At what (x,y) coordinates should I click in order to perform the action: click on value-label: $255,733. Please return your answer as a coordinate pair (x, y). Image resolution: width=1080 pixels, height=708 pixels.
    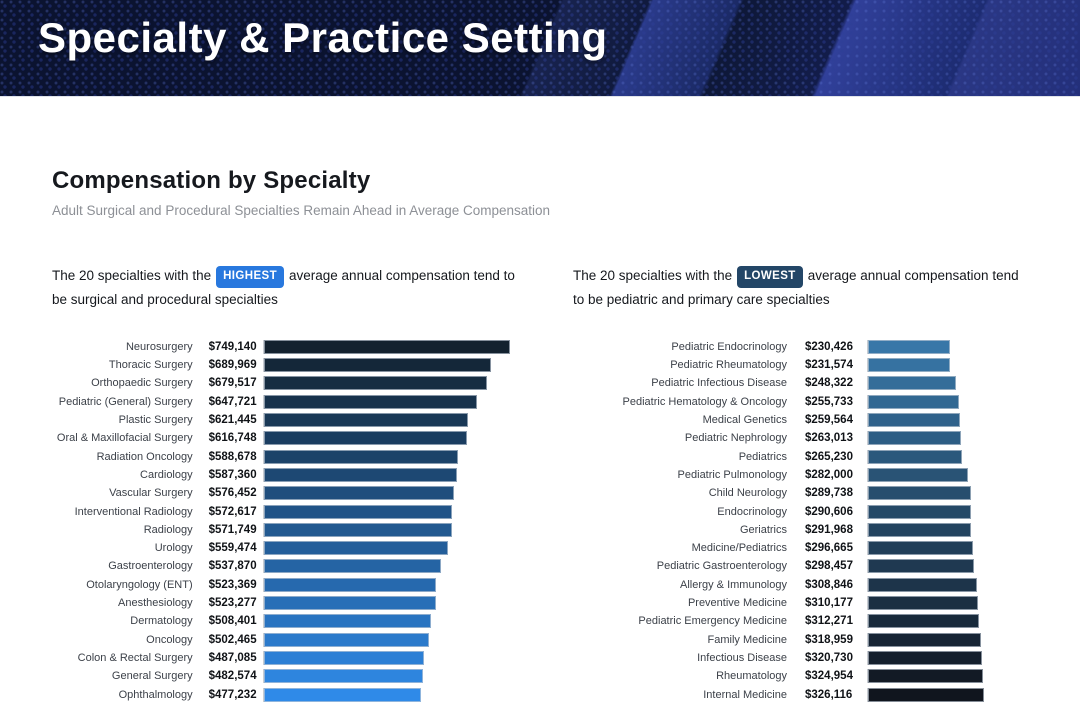
    Looking at the image, I should click on (829, 401).